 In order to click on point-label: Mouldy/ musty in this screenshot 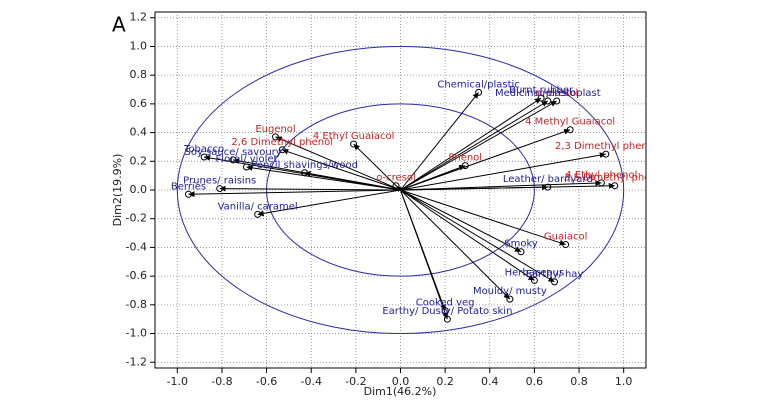, I will do `click(510, 291)`.